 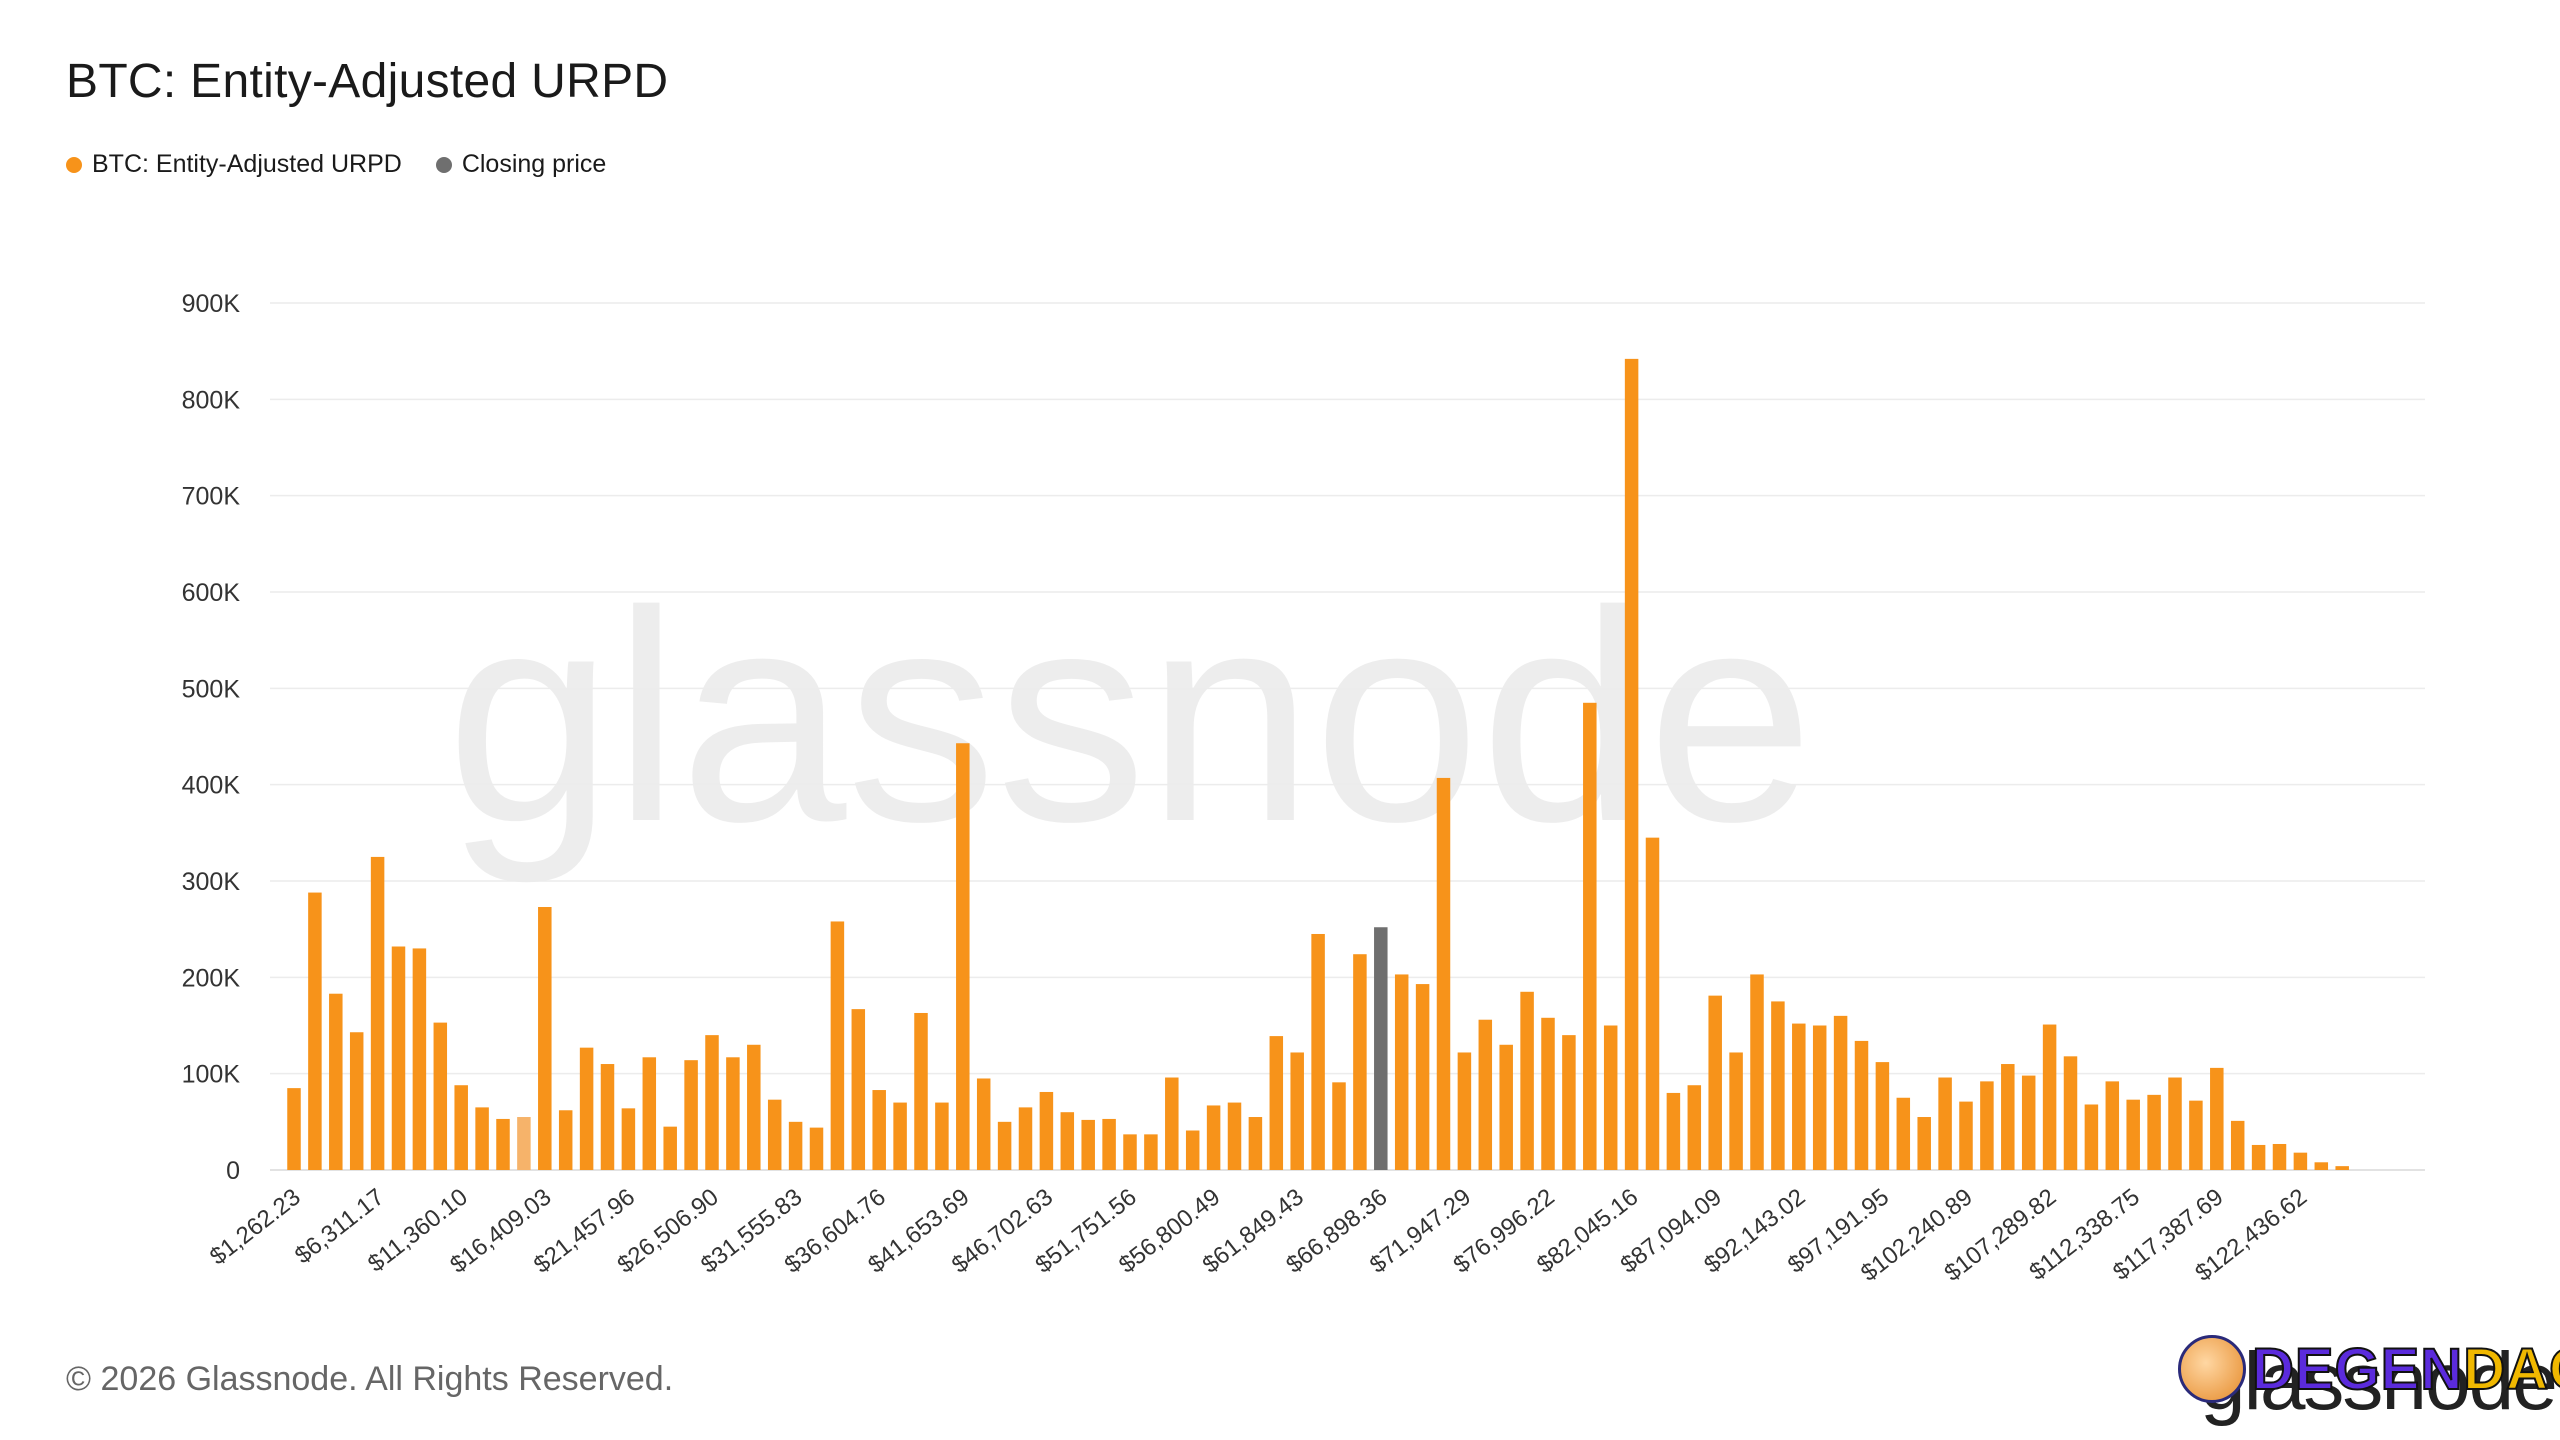 I want to click on legend-item-closing-price: Closing price, so click(x=520, y=164).